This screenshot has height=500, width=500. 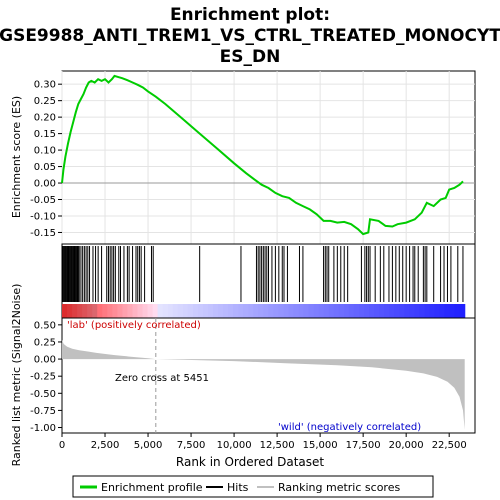 What do you see at coordinates (277, 445) in the screenshot?
I see `x-tick-label: 12,500` at bounding box center [277, 445].